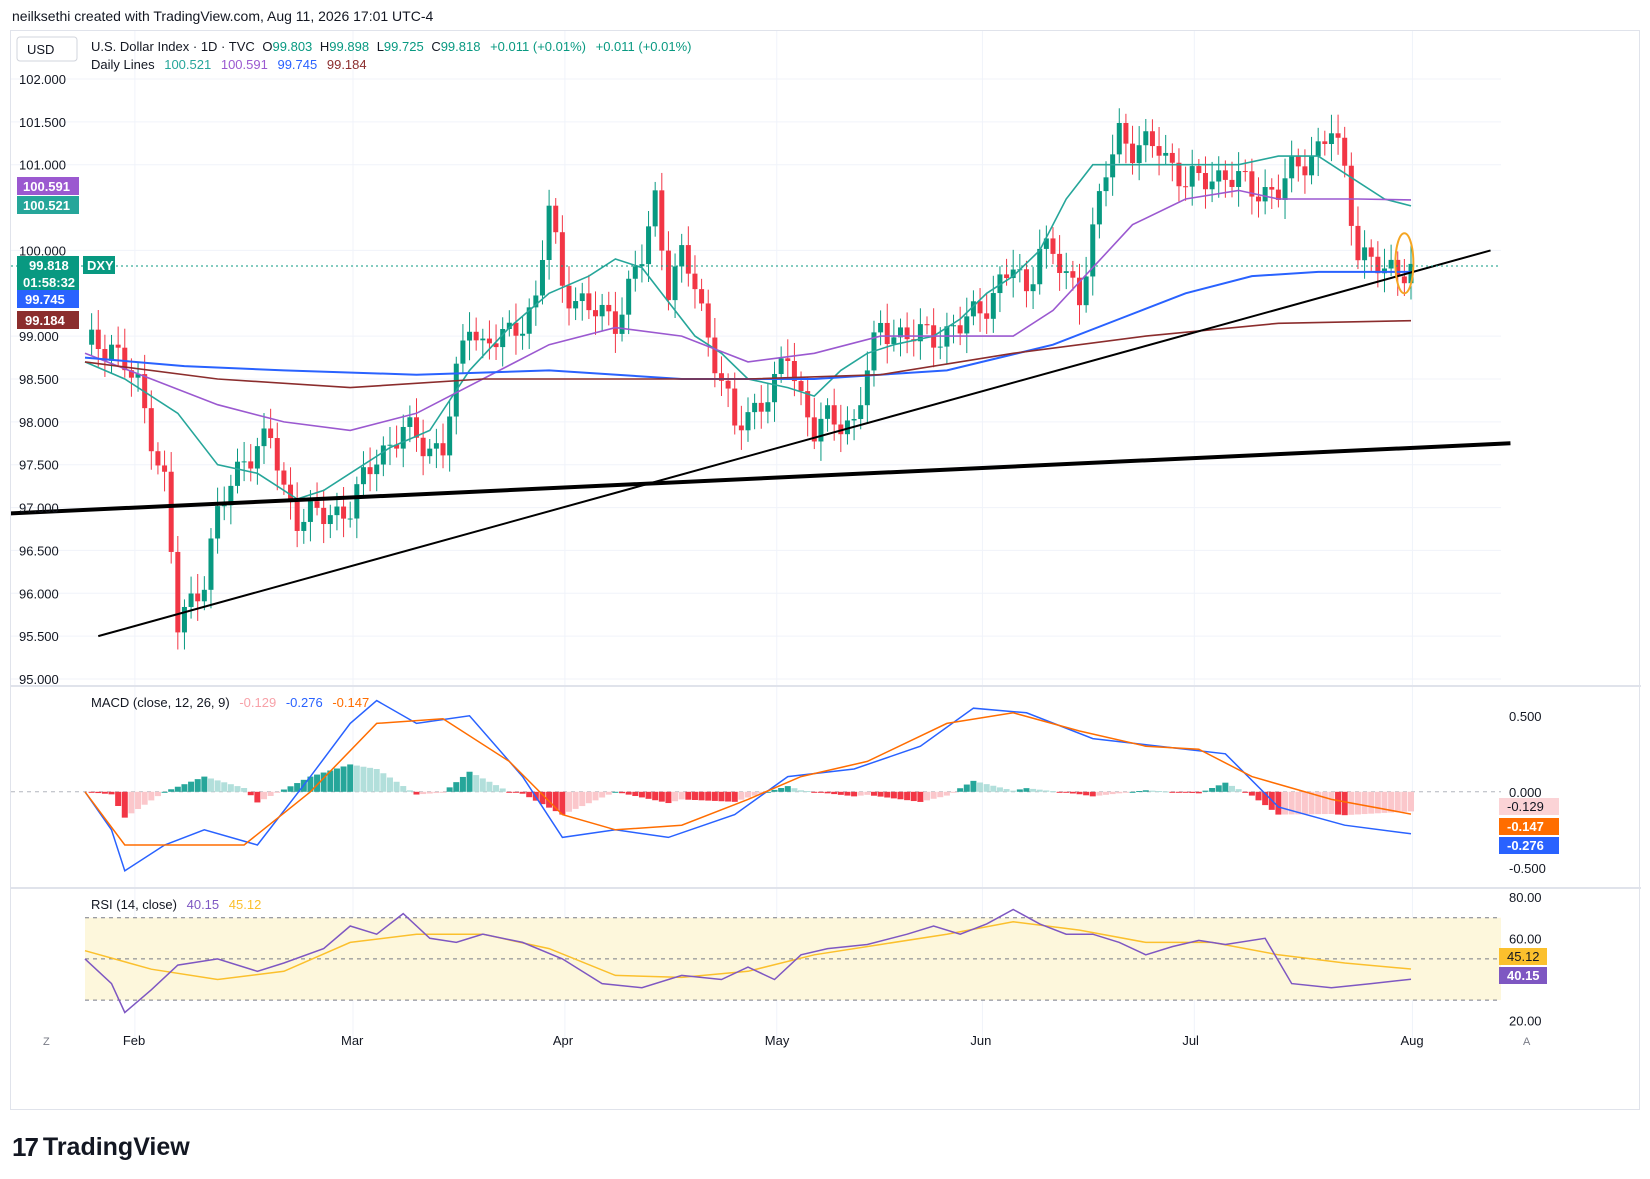  I want to click on badge-macd-hist: -0.129, so click(1525, 806).